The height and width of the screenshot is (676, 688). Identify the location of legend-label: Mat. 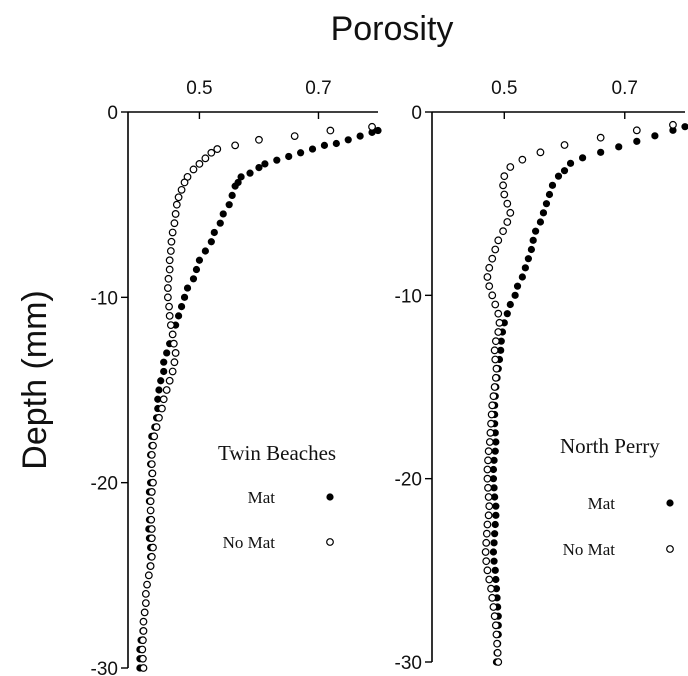
(602, 503).